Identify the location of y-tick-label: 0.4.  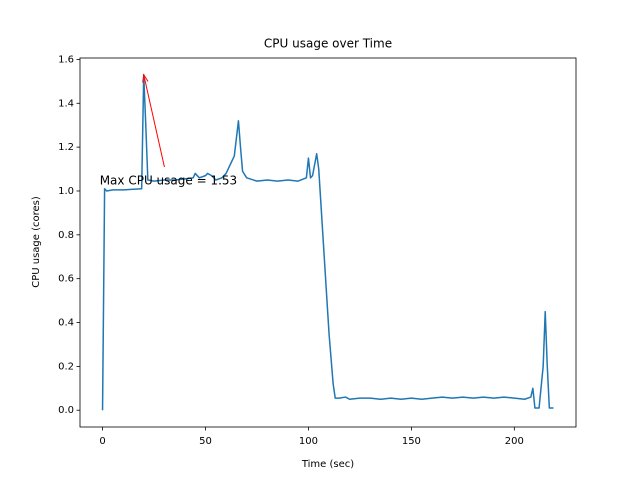
(66, 323).